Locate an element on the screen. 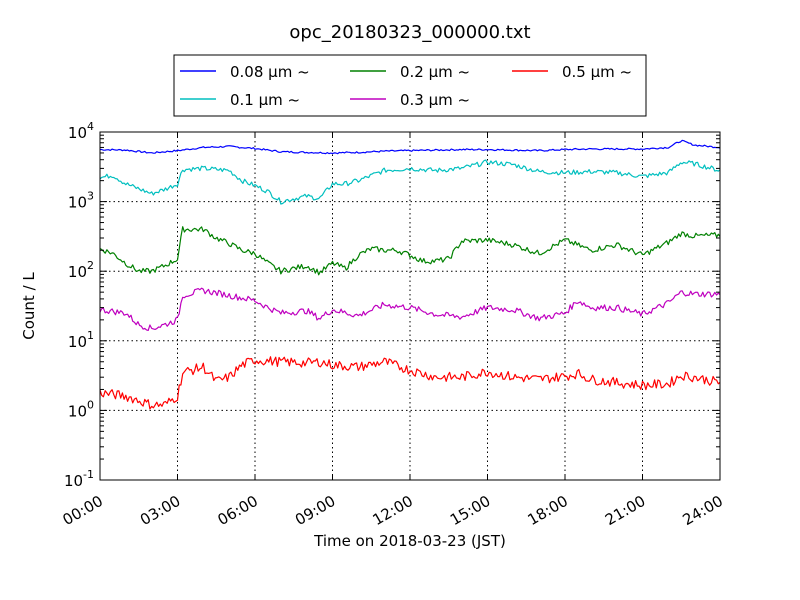 The image size is (800, 600). y-tick-label: 10⁴ is located at coordinates (81, 131).